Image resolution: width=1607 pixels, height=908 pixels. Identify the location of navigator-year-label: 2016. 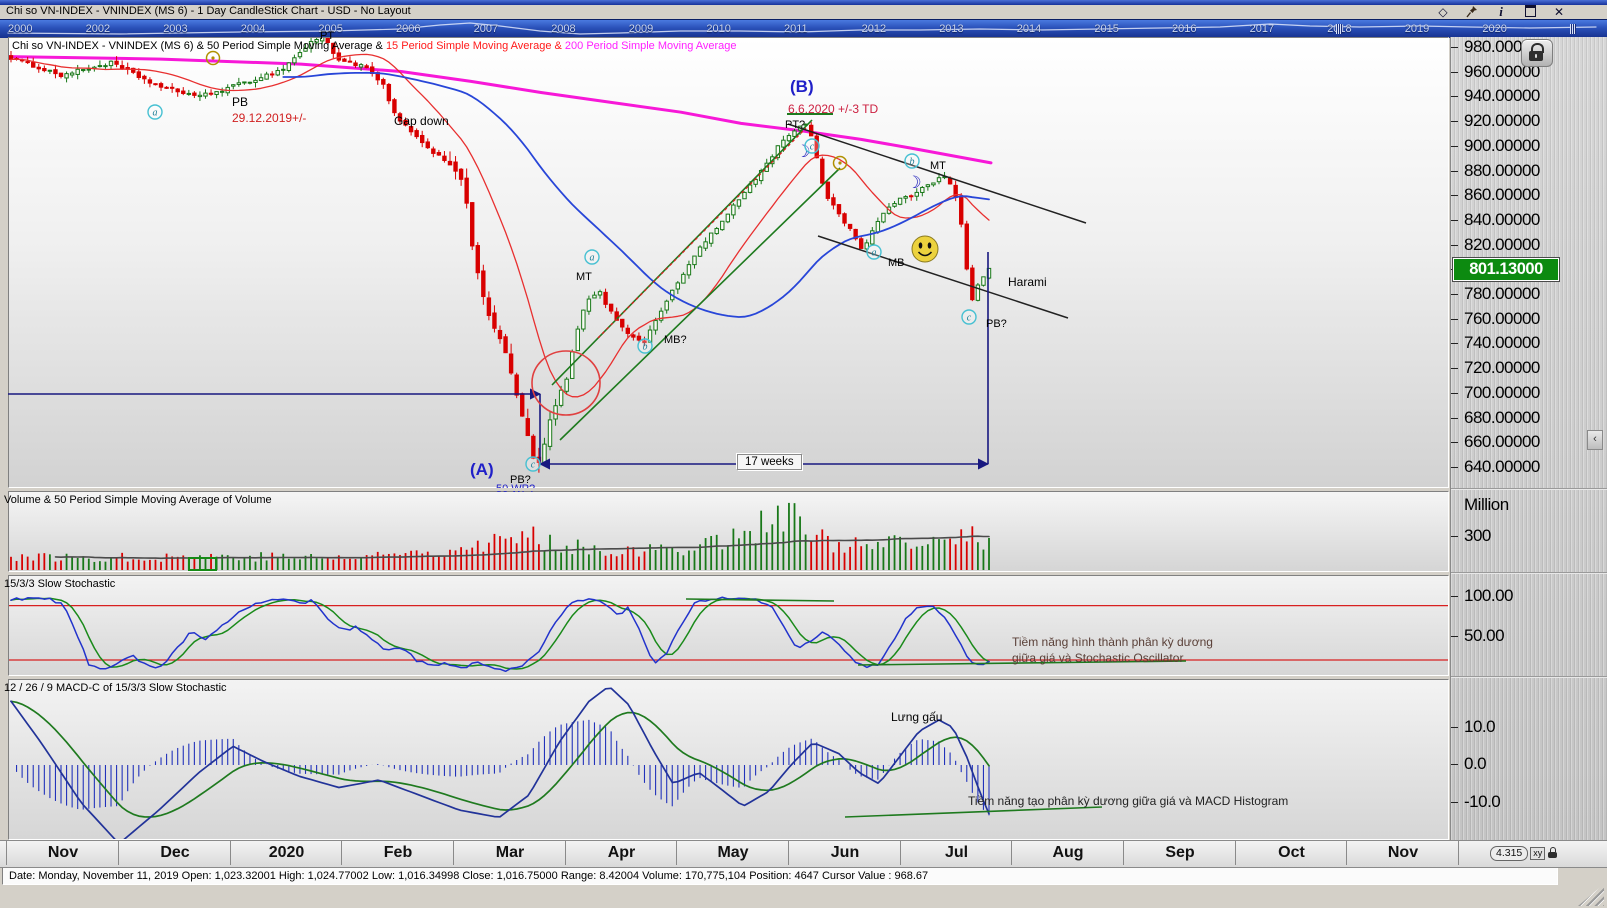
(1184, 29).